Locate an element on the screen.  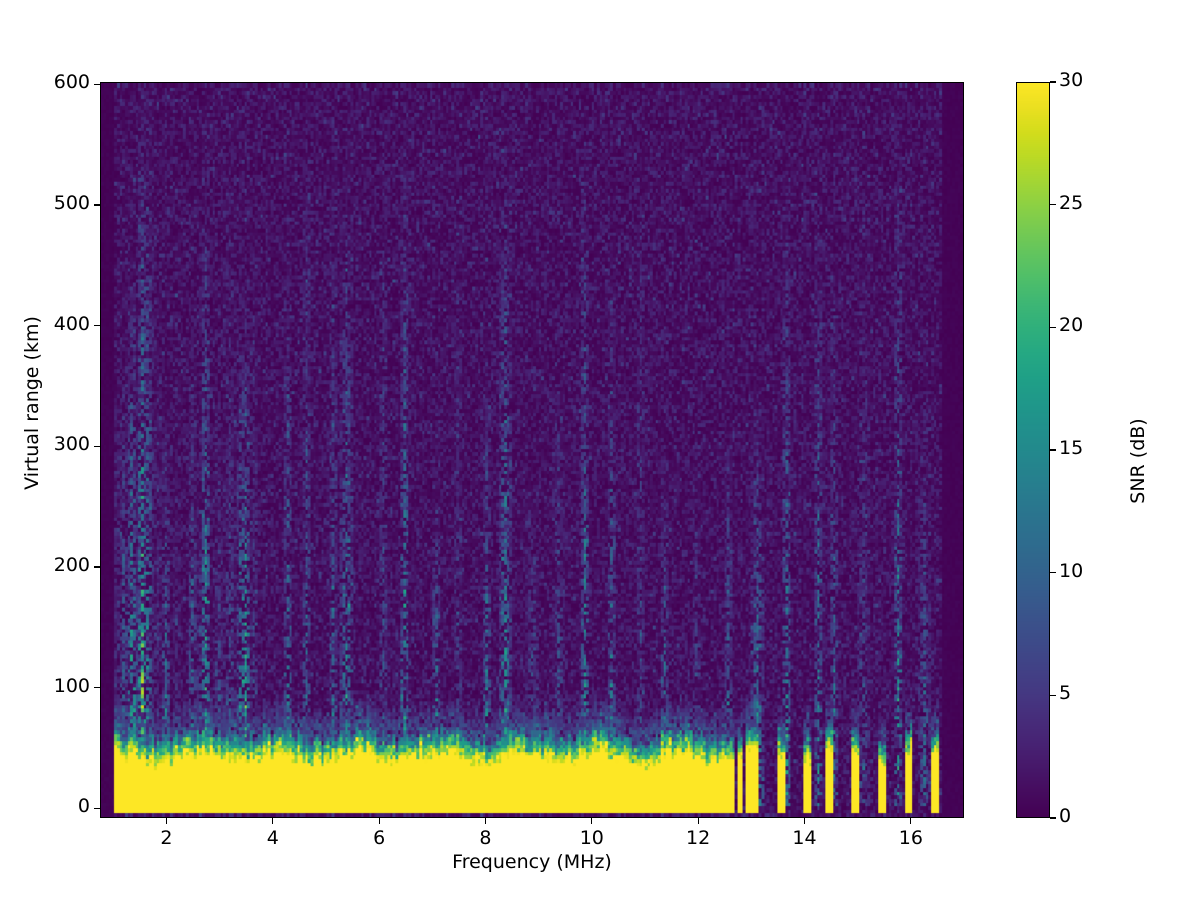
y-tick-label: 200 is located at coordinates (71, 565).